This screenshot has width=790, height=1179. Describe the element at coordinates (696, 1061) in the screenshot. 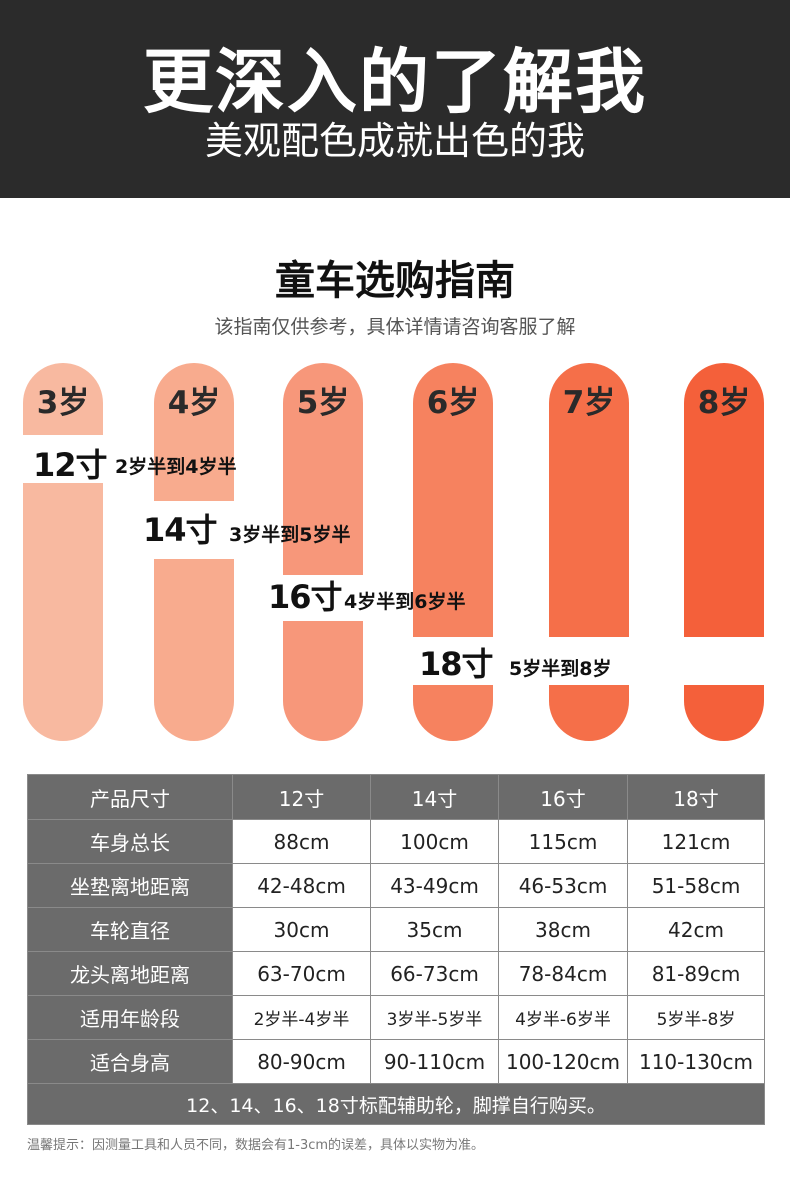

I see `table-cell: 110-130cm` at that location.